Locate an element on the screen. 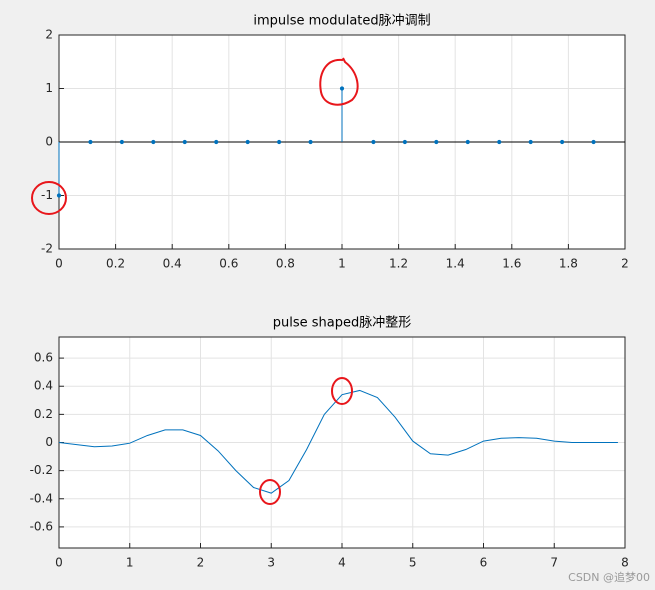  x-tick-label: 0.4 is located at coordinates (172, 264).